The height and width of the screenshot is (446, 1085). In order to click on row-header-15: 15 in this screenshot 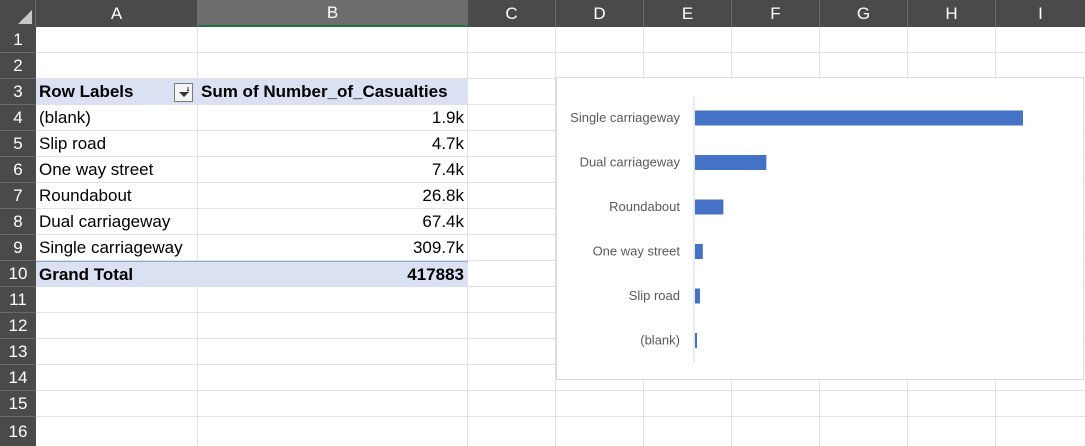, I will do `click(18, 404)`.